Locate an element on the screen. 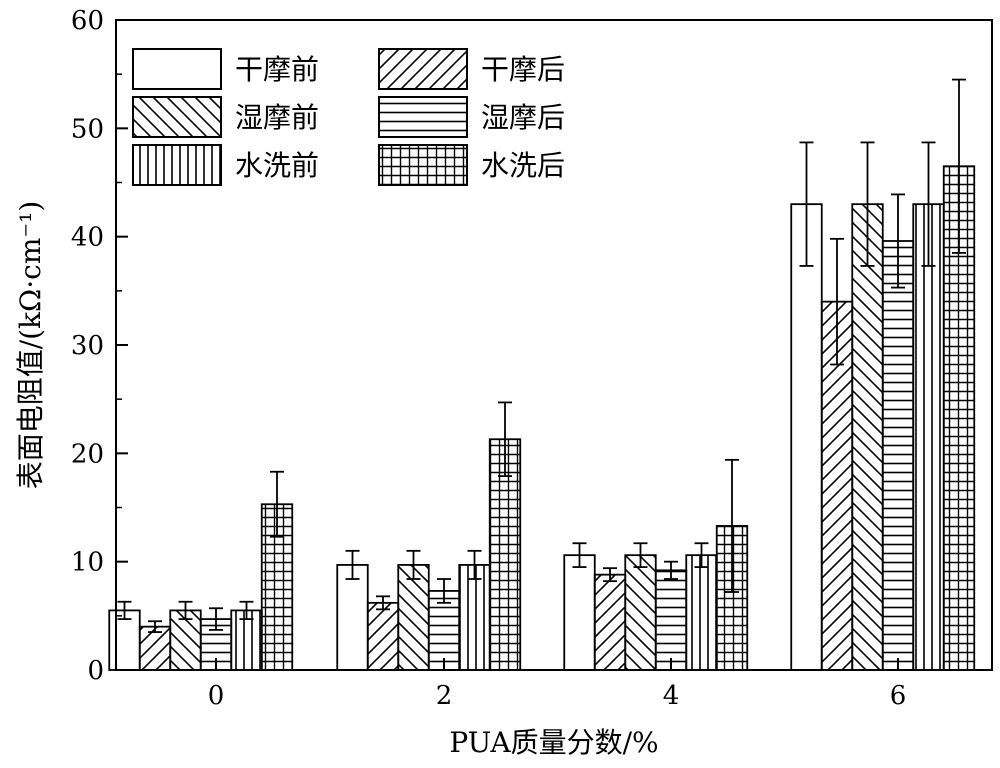 The width and height of the screenshot is (1000, 768). y-axis-title: 表面电阻值/(kΩ·cm⁻¹) is located at coordinates (30, 345).